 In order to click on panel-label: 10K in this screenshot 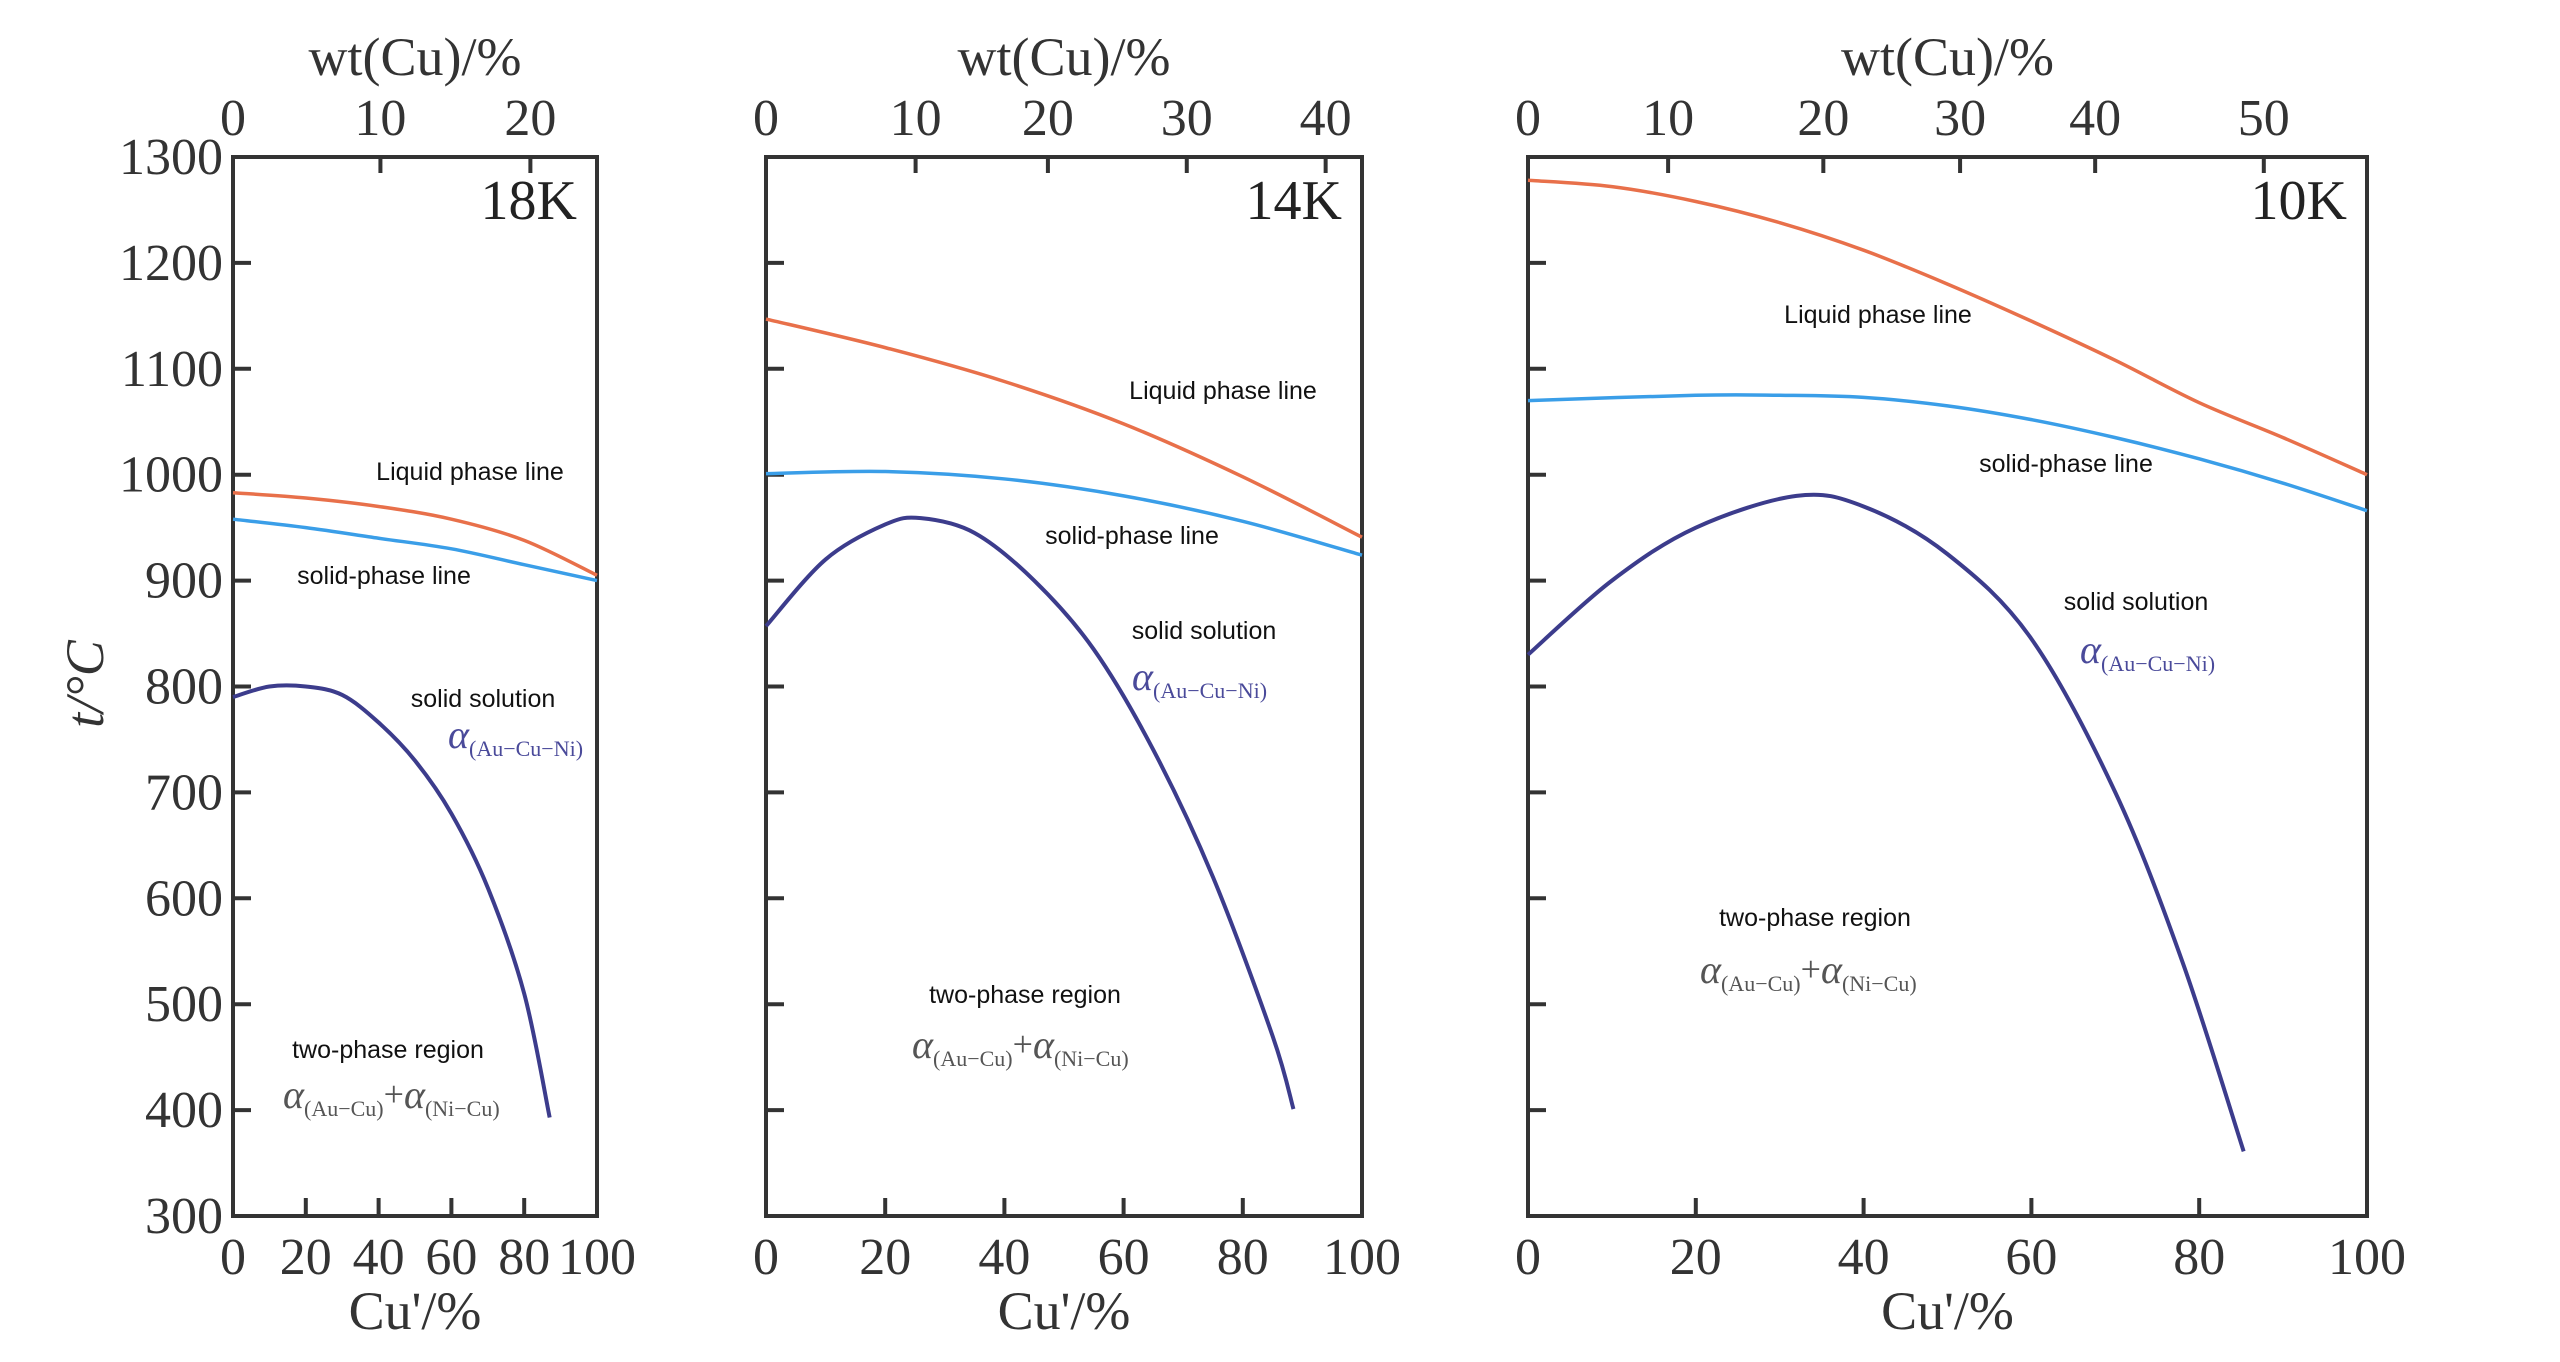, I will do `click(2299, 201)`.